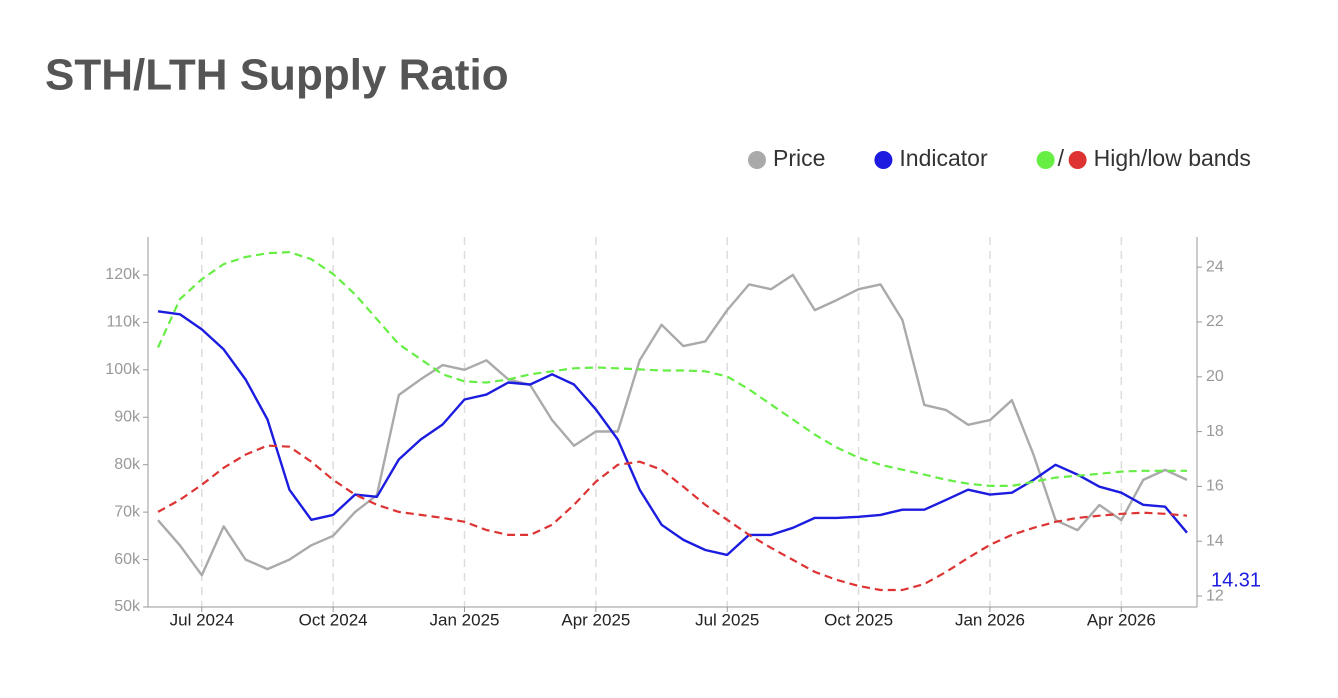 The height and width of the screenshot is (698, 1338). Describe the element at coordinates (127, 559) in the screenshot. I see `y-tick-label: 60k` at that location.